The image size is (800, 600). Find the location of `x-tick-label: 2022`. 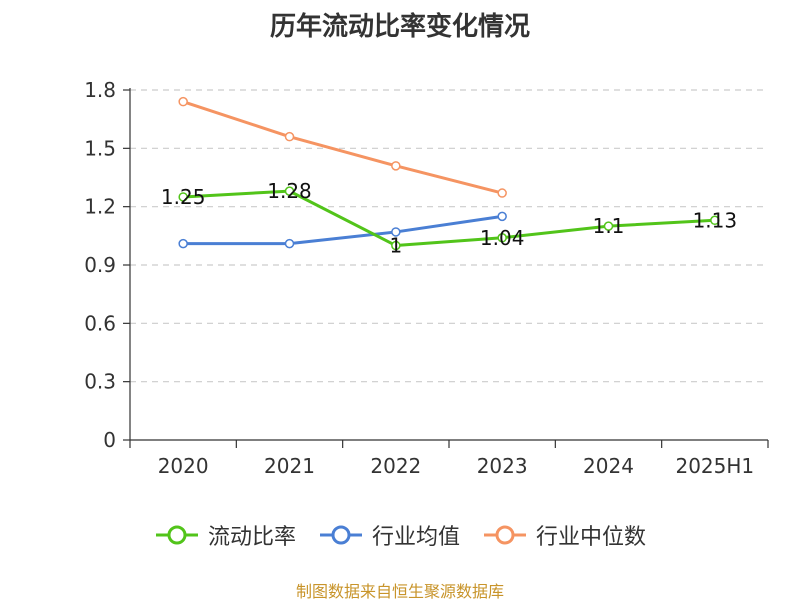

x-tick-label: 2022 is located at coordinates (395, 466).